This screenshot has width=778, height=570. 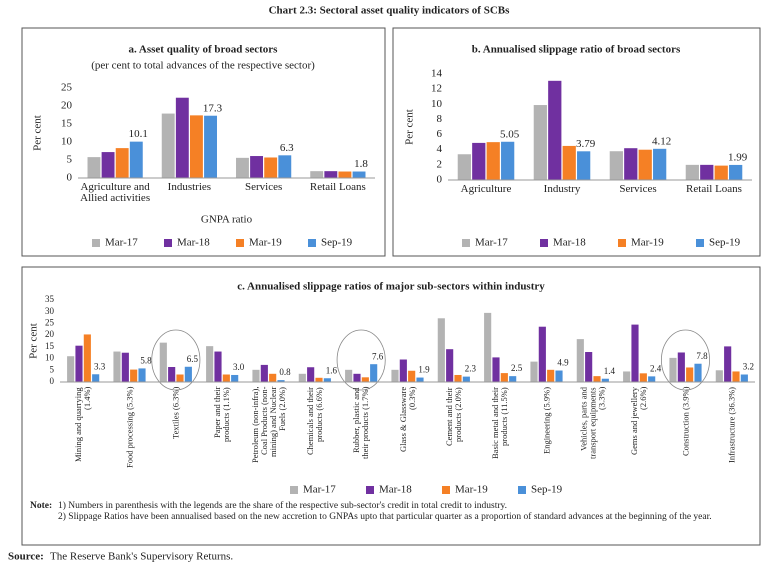 I want to click on data-label: 6.3, so click(x=287, y=148).